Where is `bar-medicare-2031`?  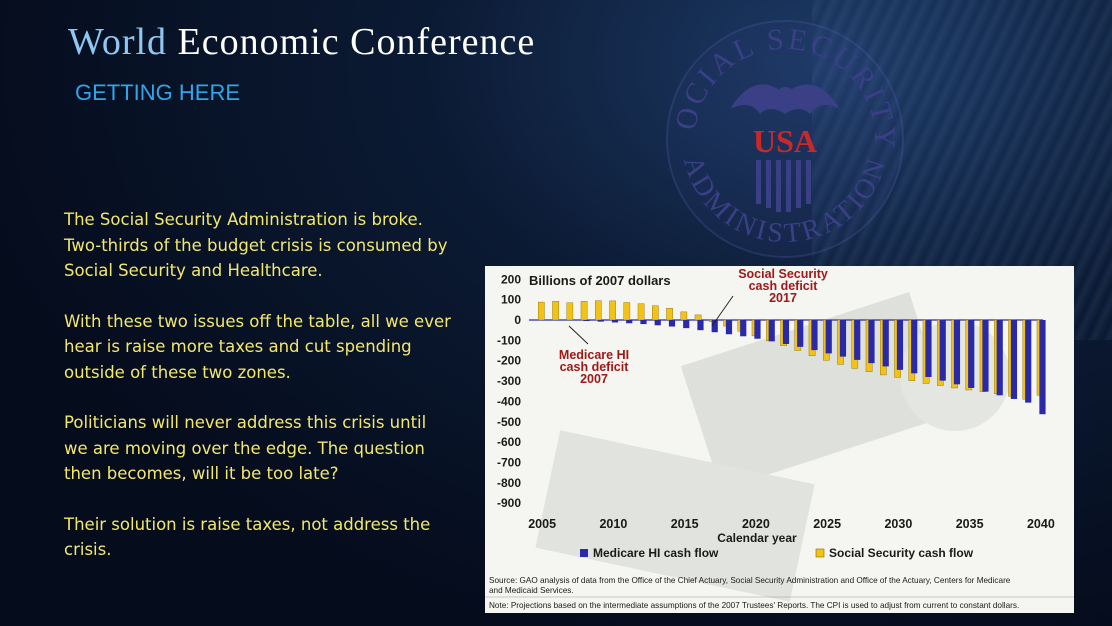 bar-medicare-2031 is located at coordinates (914, 347).